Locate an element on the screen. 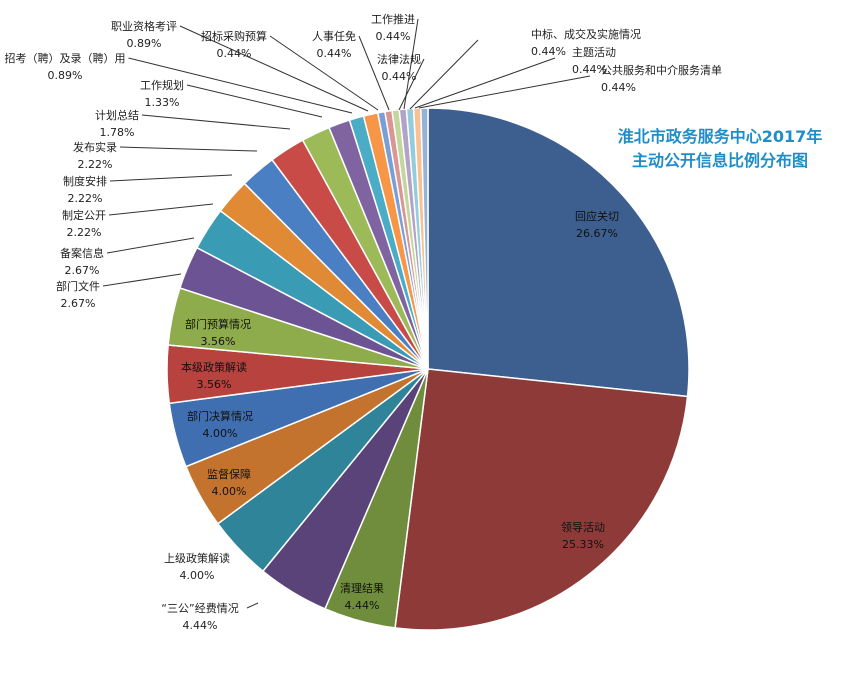 This screenshot has height=681, width=857. slice-name-label: 制度安排 is located at coordinates (85, 181).